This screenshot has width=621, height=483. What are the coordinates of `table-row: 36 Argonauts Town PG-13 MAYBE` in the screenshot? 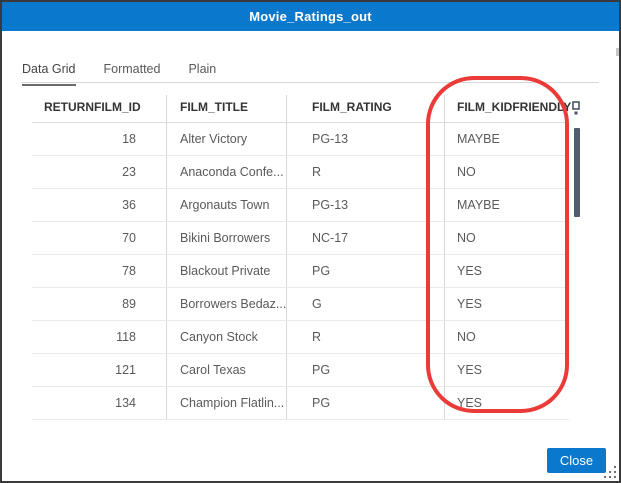 It's located at (300, 205).